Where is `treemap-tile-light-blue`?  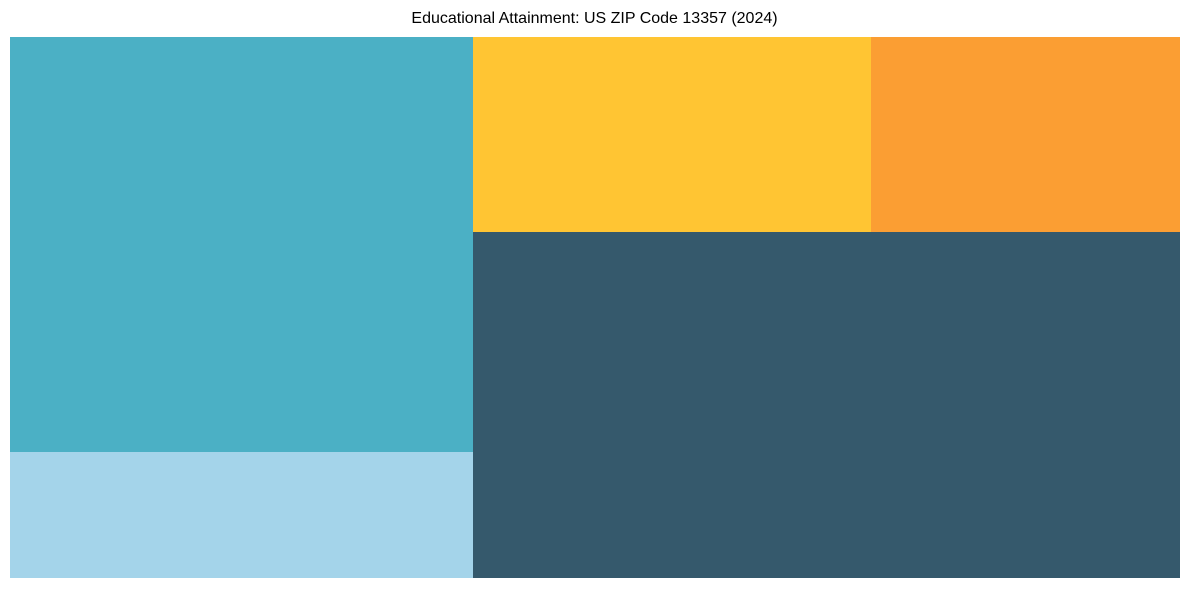 treemap-tile-light-blue is located at coordinates (241, 515).